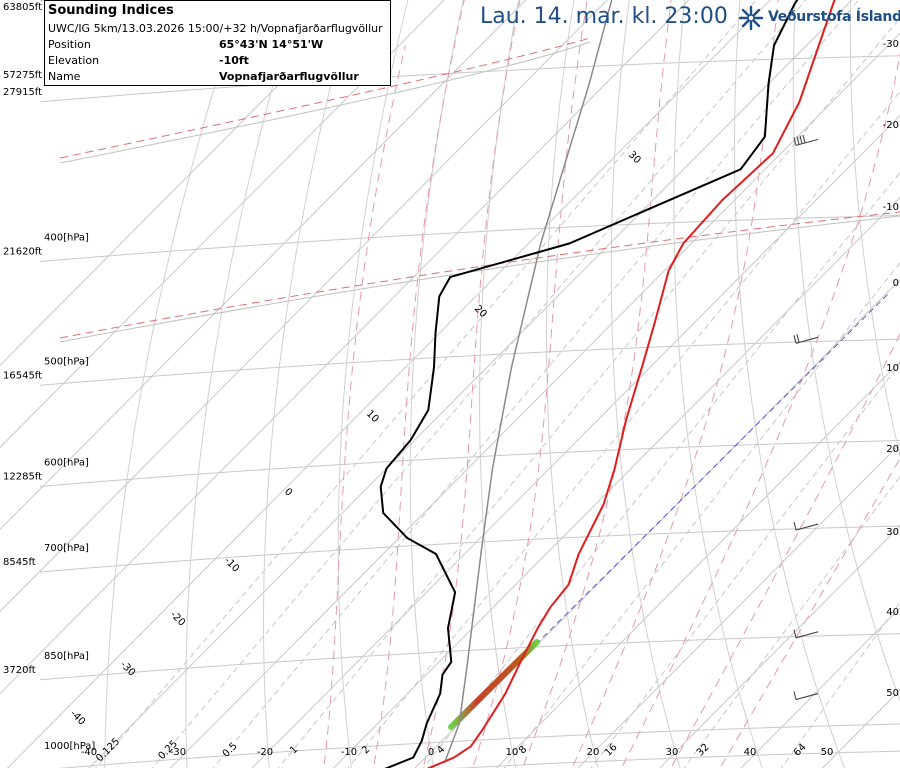 The width and height of the screenshot is (900, 768). What do you see at coordinates (271, 44) in the screenshot?
I see `info-value: 65°43'N 14°51'W` at bounding box center [271, 44].